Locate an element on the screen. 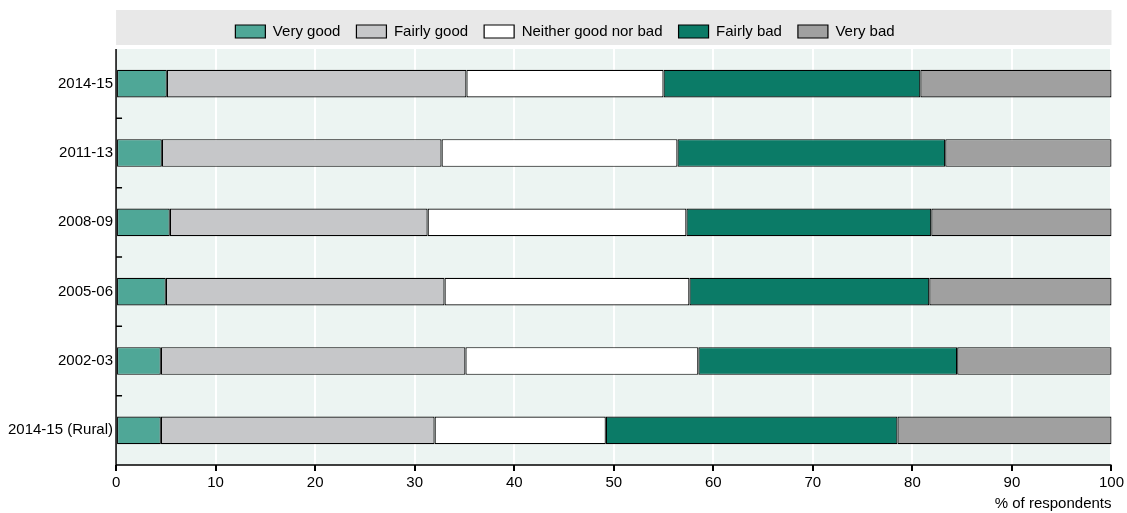  legend-label: Very good is located at coordinates (306, 30).